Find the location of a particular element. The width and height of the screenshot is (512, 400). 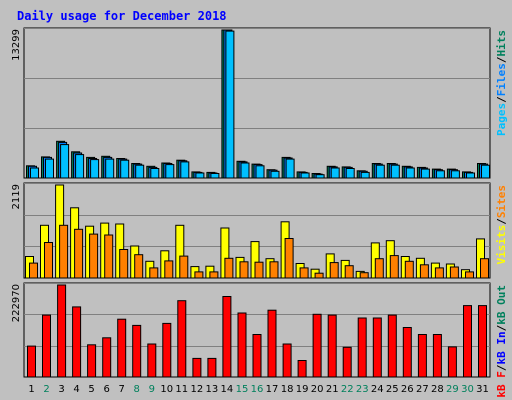

day-label-31: 31 is located at coordinates (482, 389).